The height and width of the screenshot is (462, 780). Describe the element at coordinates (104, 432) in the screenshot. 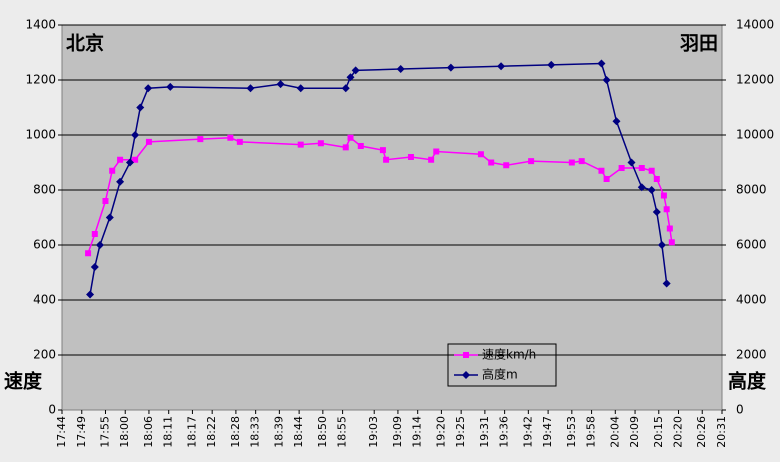

I see `x-tick-label: 17:55` at that location.